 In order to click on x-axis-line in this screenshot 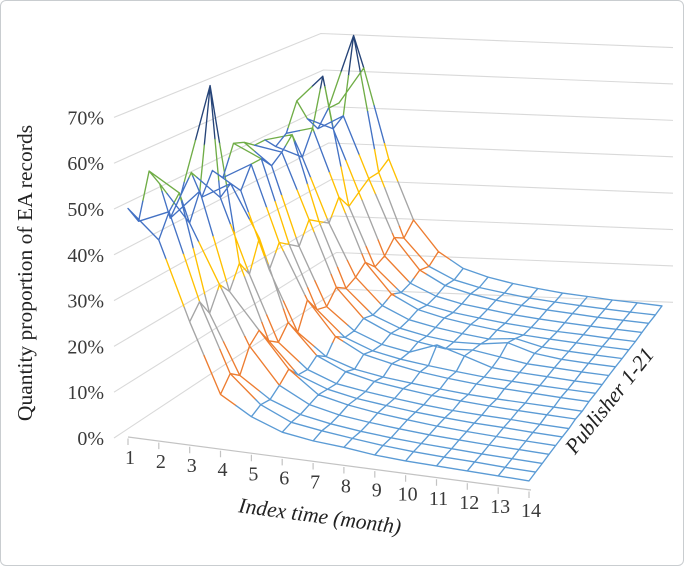, I will do `click(329, 467)`.